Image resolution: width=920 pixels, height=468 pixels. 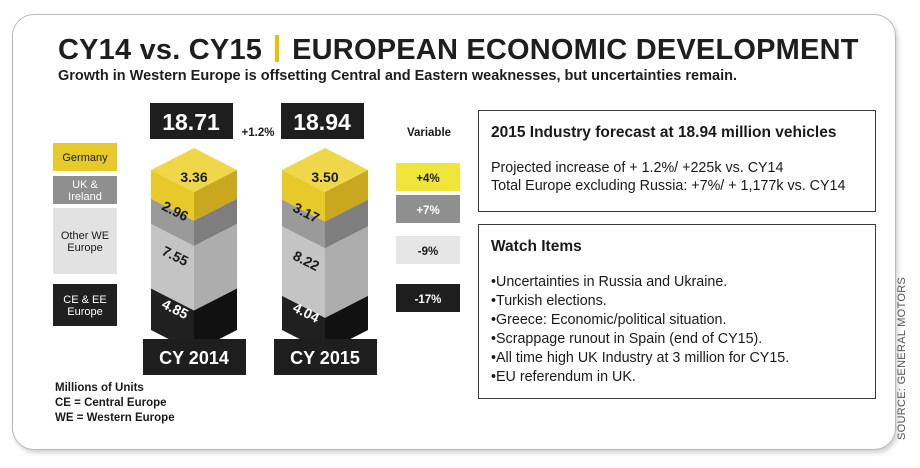 What do you see at coordinates (575, 50) in the screenshot?
I see `title-right: EUROPEAN ECONOMIC DEVELOPMENT` at bounding box center [575, 50].